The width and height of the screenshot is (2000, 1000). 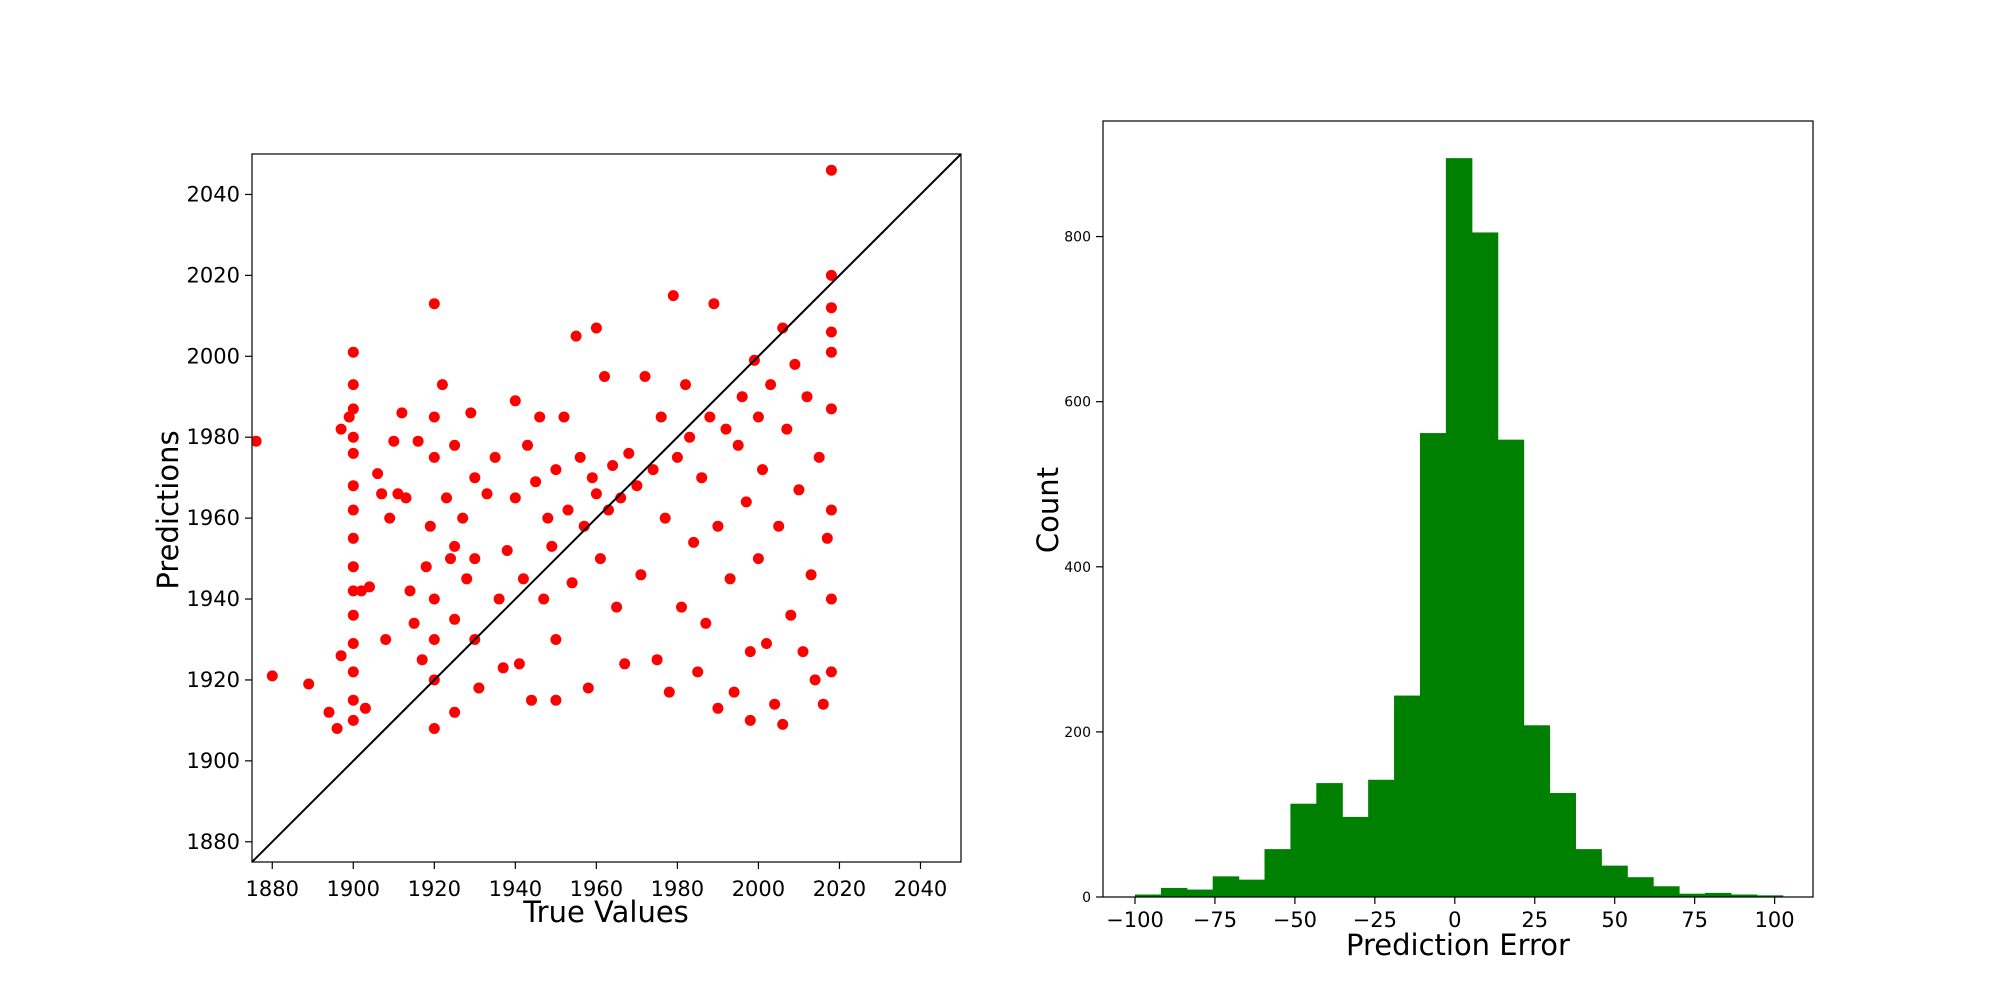 What do you see at coordinates (213, 356) in the screenshot?
I see `scatter-y-tick-label: 2000` at bounding box center [213, 356].